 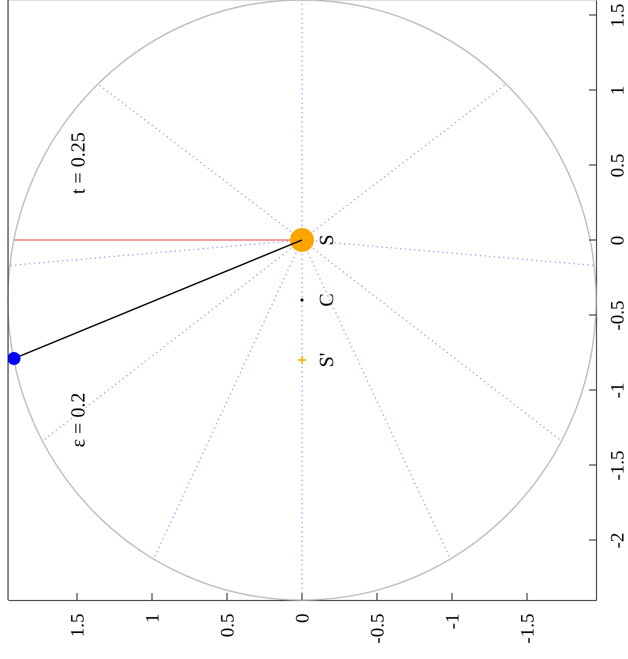 What do you see at coordinates (303, 618) in the screenshot?
I see `x-tick-label: 0` at bounding box center [303, 618].